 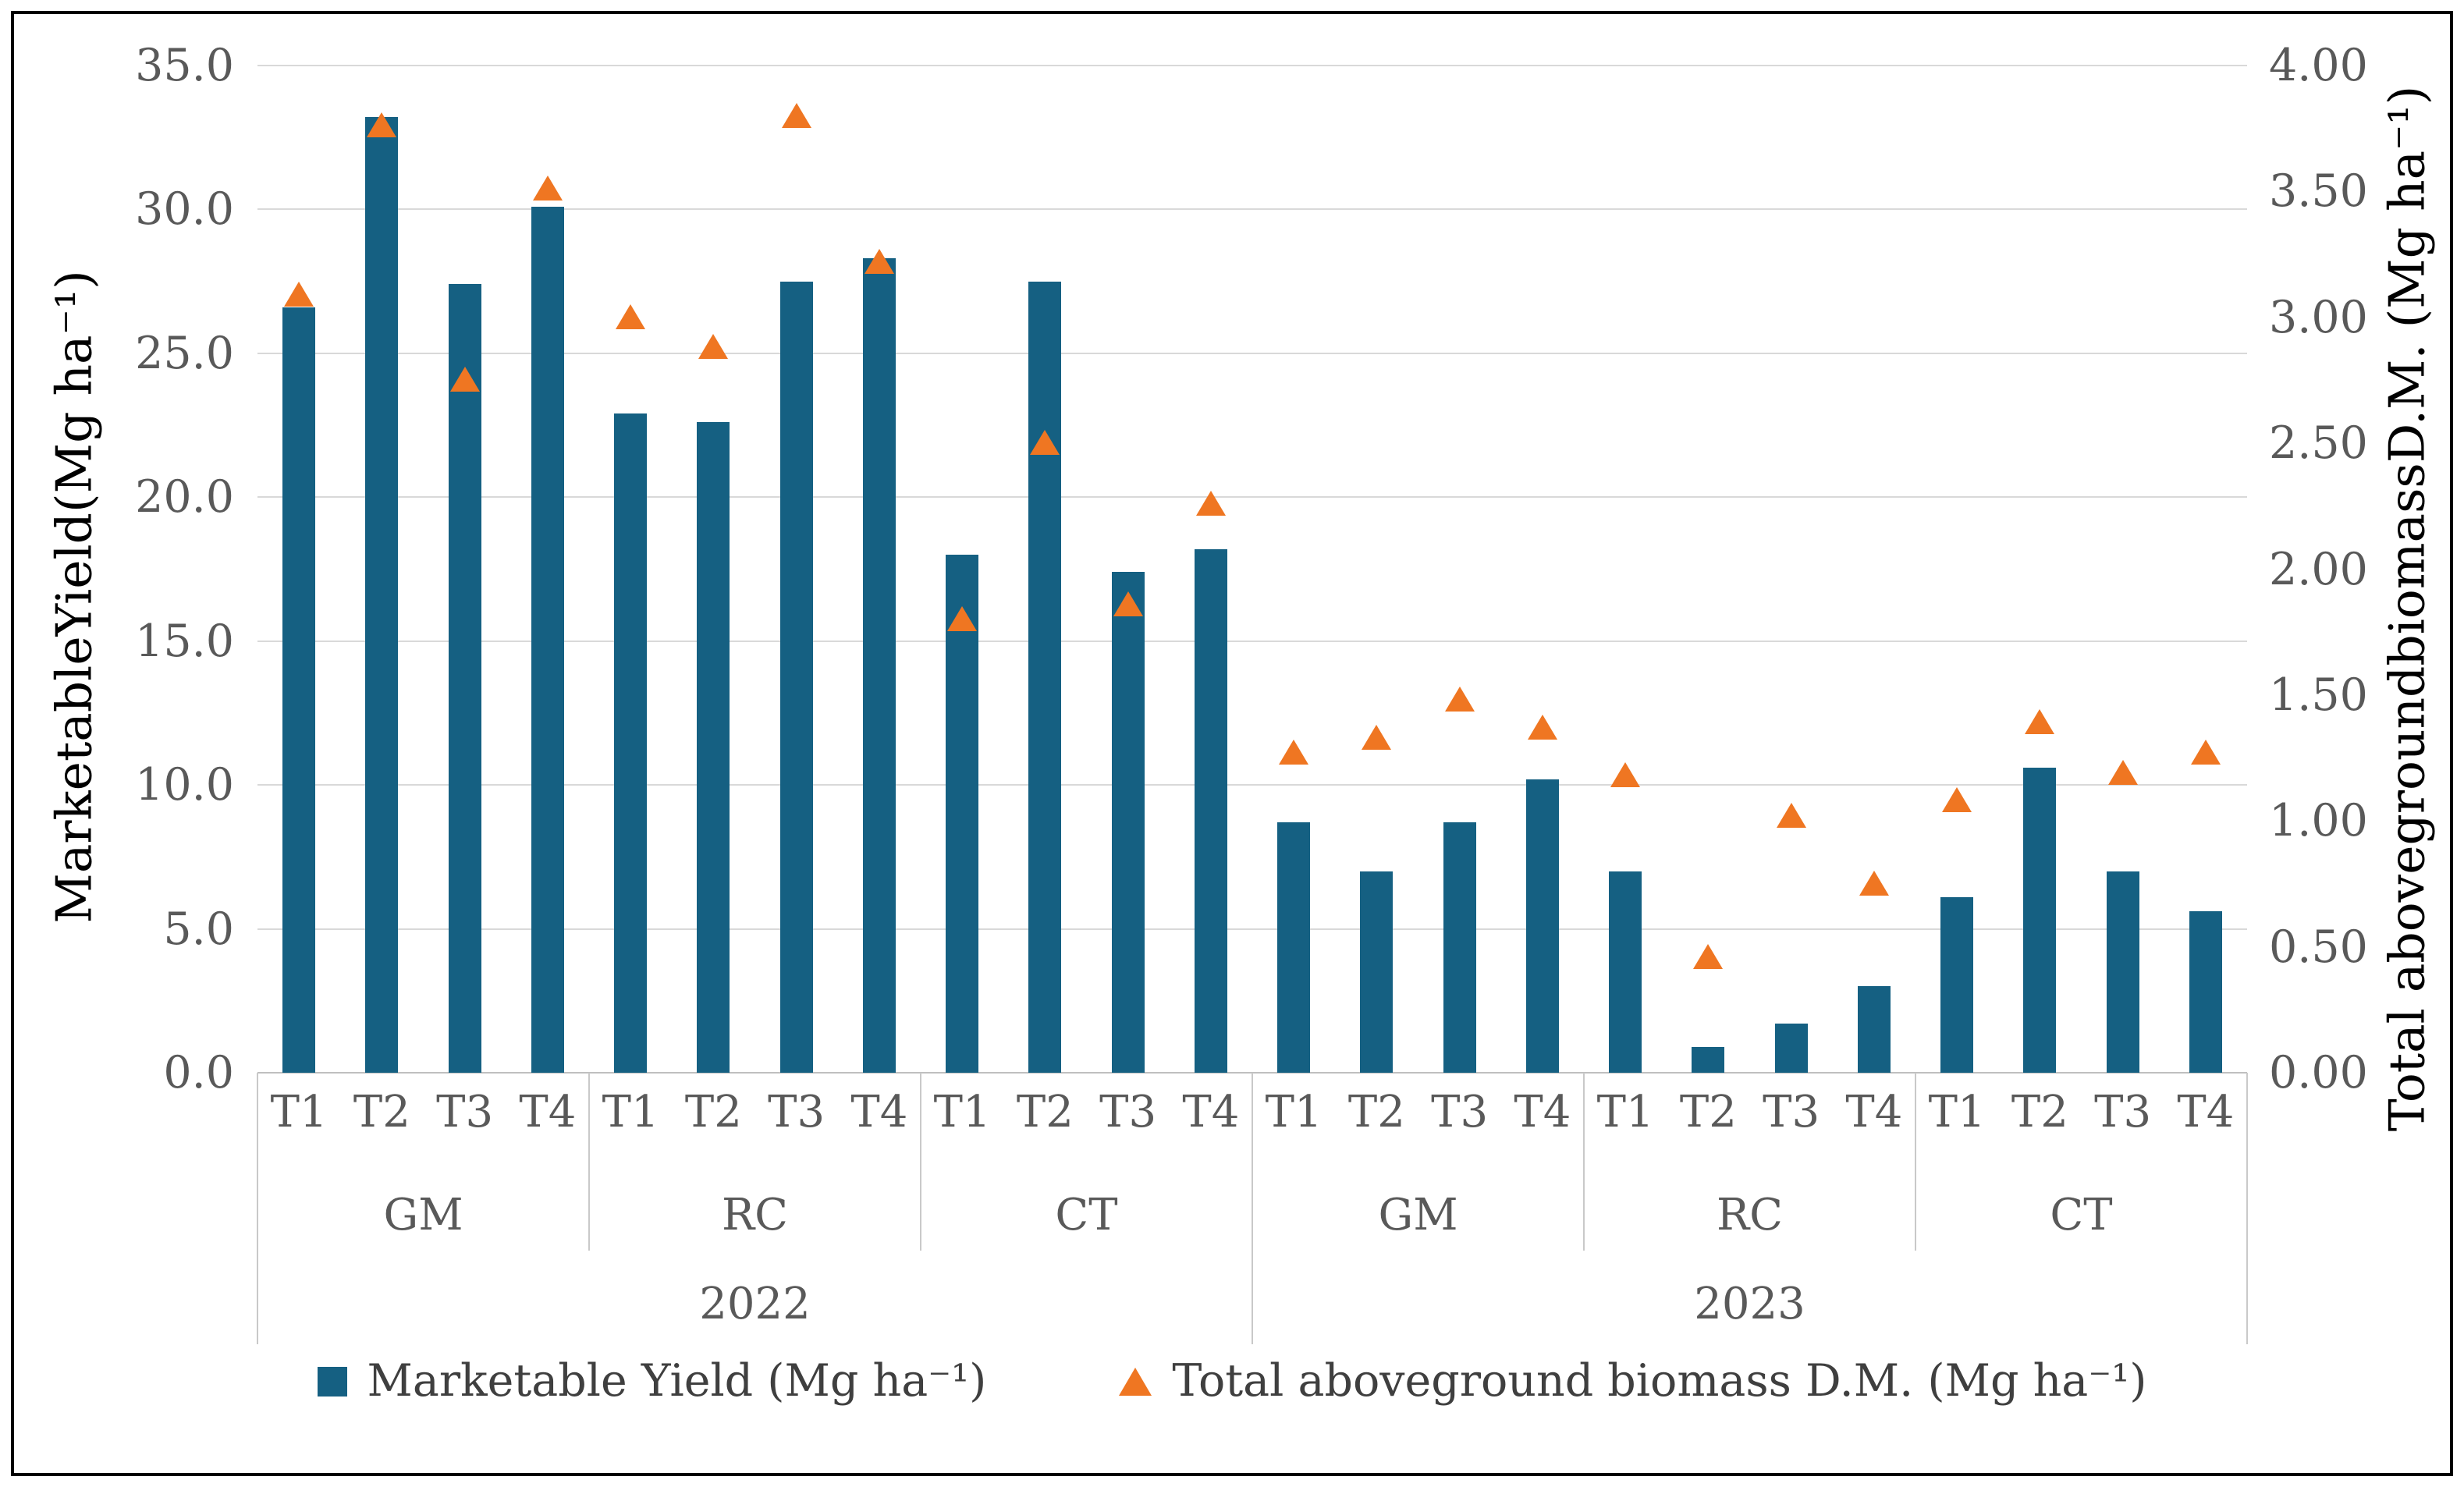 I want to click on left-axis-tick-label: 10.0, so click(x=184, y=785).